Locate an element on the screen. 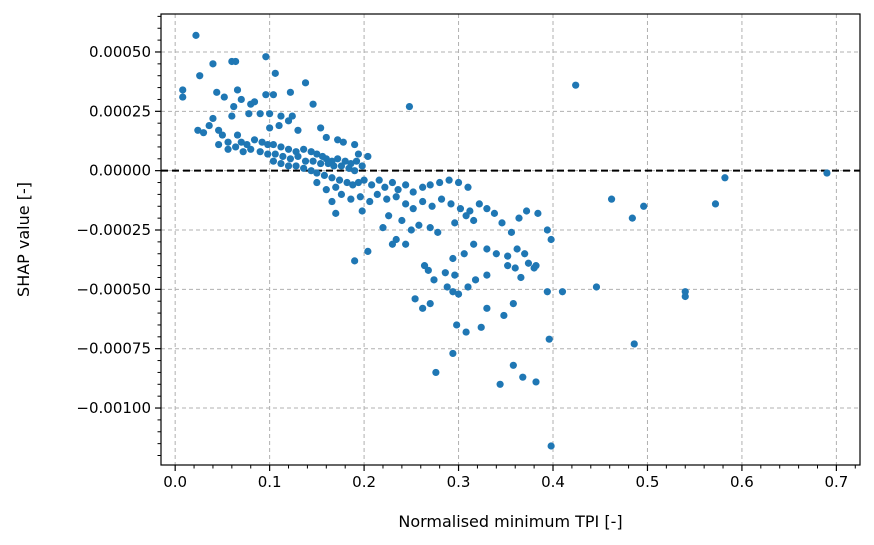 The width and height of the screenshot is (874, 545). x-tick-label: 0.3 is located at coordinates (459, 482).